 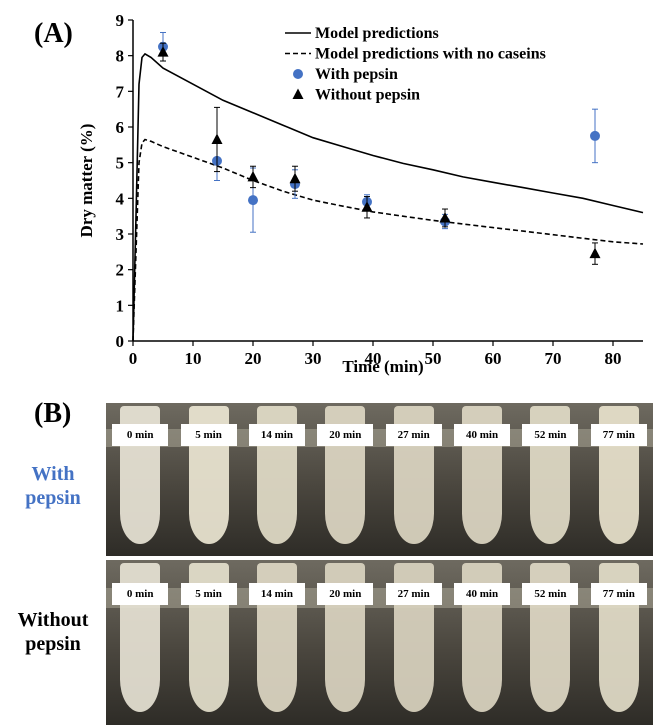 I want to click on legend-label: Model predictions with no caseins, so click(x=430, y=54).